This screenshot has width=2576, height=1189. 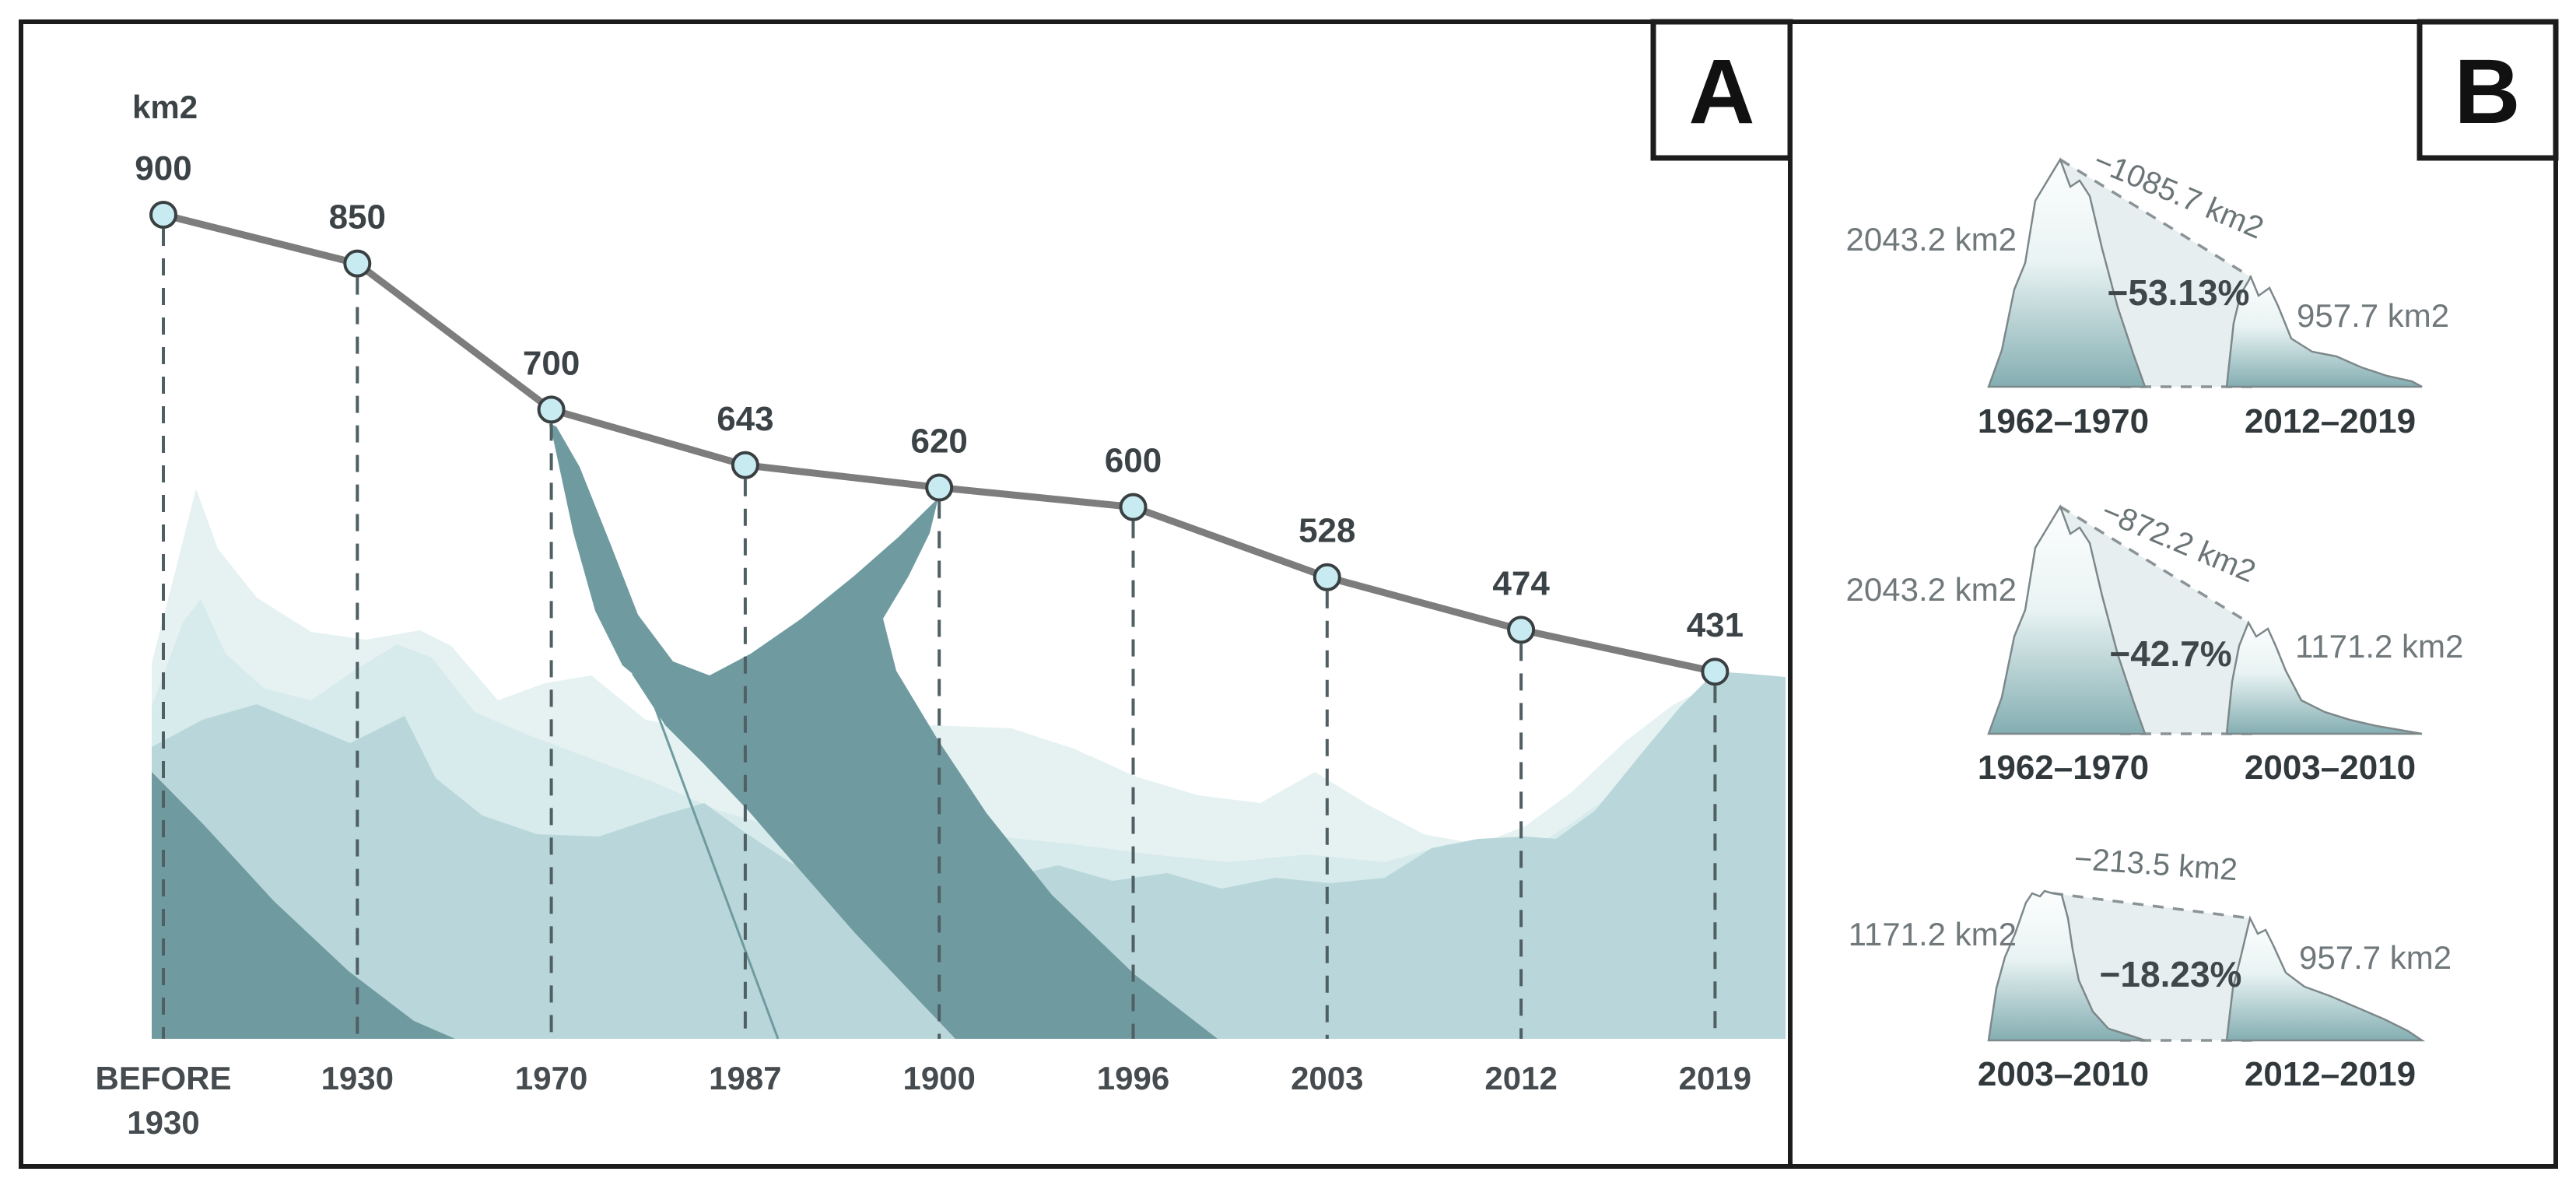 I want to click on left-area-label: 1171.2 km2, so click(x=1933, y=934).